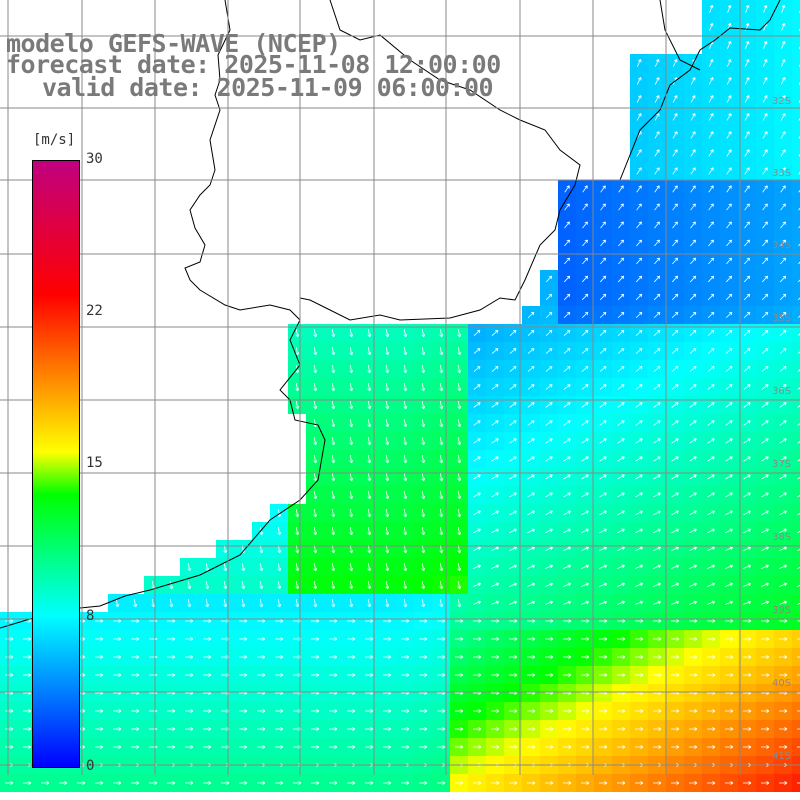  What do you see at coordinates (56, 464) in the screenshot?
I see `color-scale-bar` at bounding box center [56, 464].